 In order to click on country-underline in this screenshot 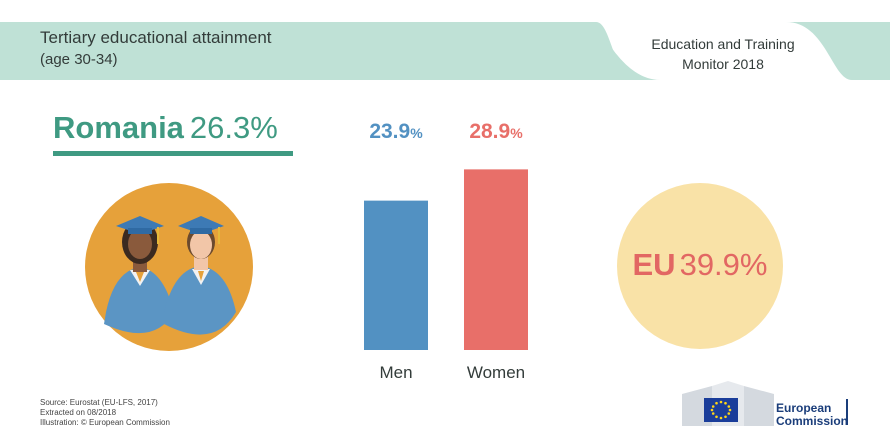, I will do `click(173, 153)`.